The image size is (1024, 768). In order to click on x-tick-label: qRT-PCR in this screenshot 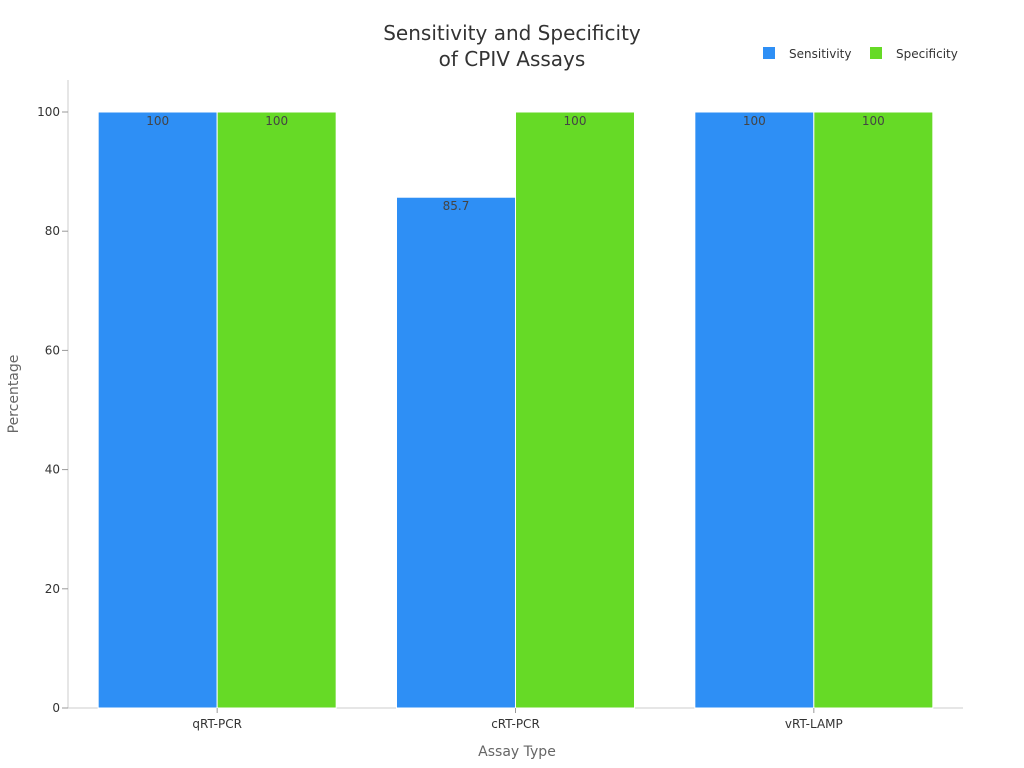, I will do `click(217, 724)`.